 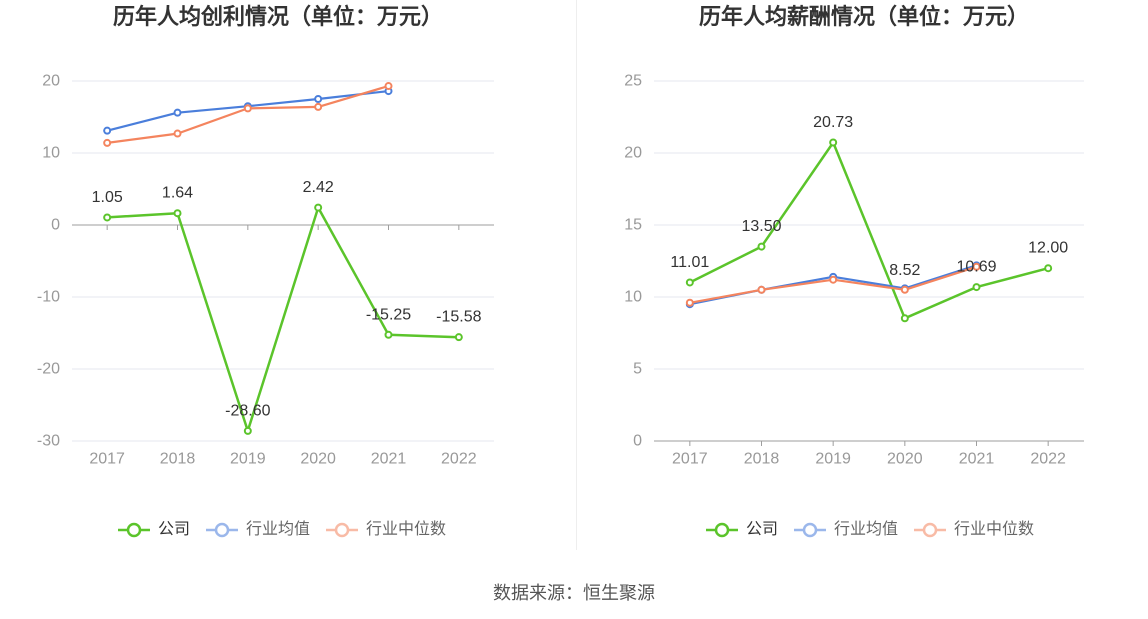 I want to click on data-label: -15.25, so click(x=388, y=314).